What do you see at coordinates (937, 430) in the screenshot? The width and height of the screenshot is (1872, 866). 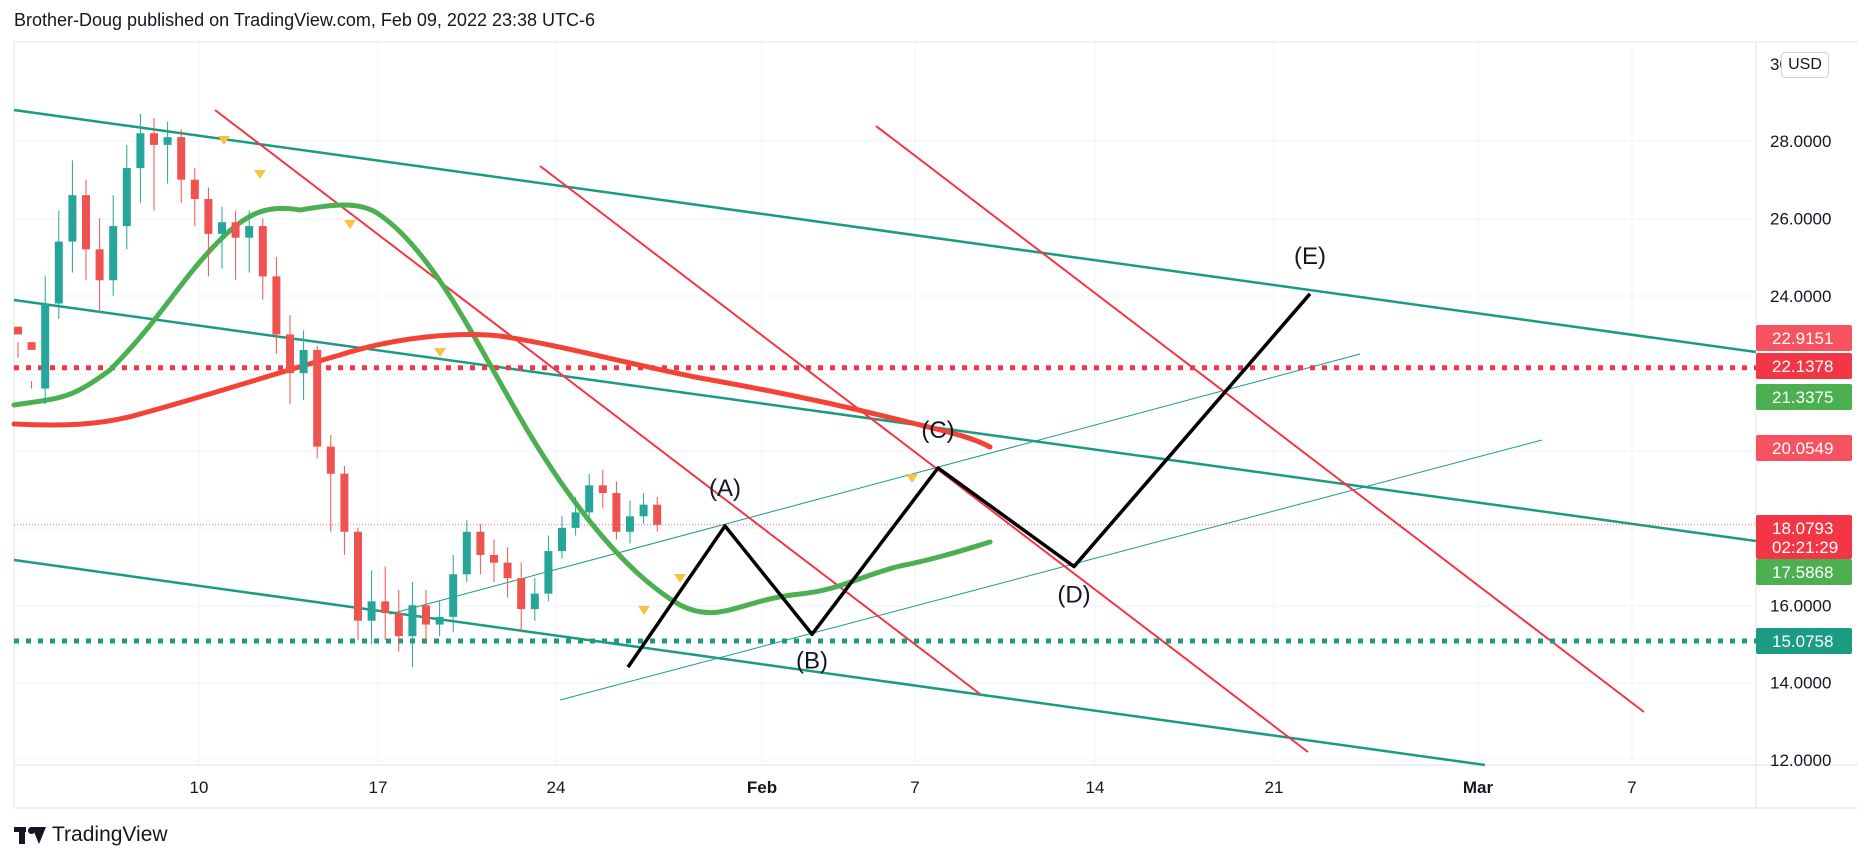 I see `wave-label: (C)` at bounding box center [937, 430].